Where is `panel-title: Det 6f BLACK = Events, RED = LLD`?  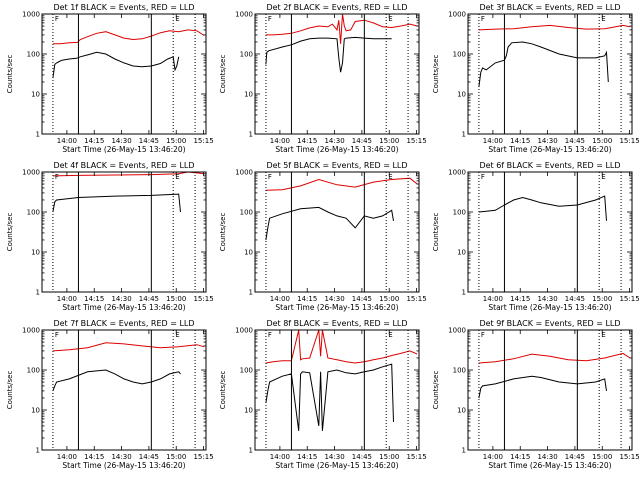
panel-title: Det 6f BLACK = Events, RED = LLD is located at coordinates (549, 165).